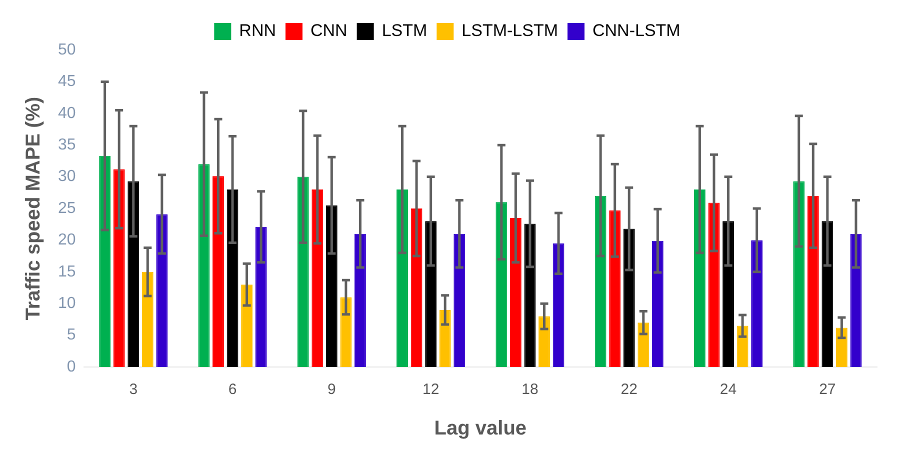  I want to click on legend-label: CNN-LSTM, so click(636, 30).